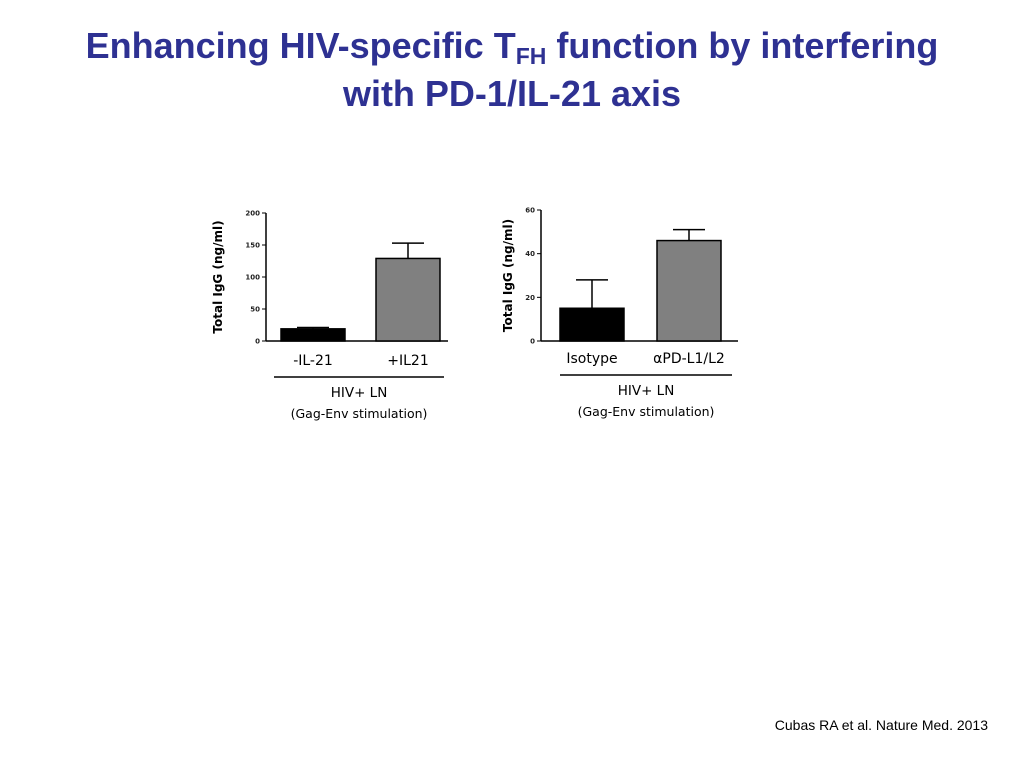  Describe the element at coordinates (881, 725) in the screenshot. I see `citation: Cubas RA et al. Nature Med. 2013` at that location.